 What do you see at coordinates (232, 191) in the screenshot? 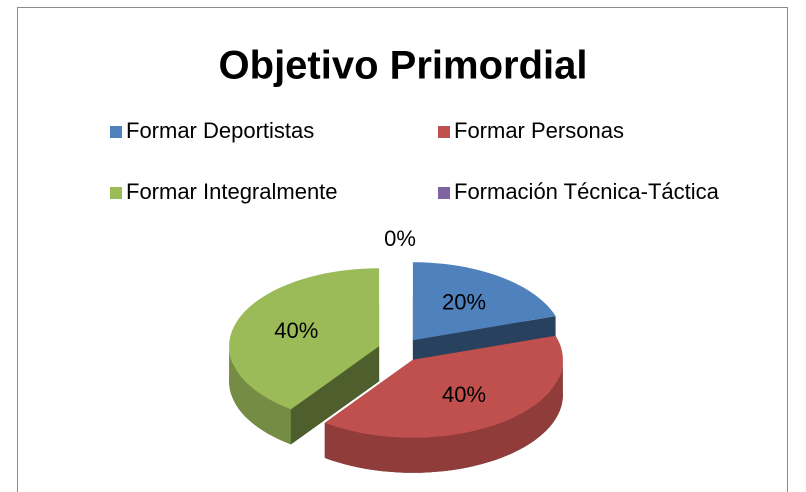
I see `legend-label: Formar Integralmente` at bounding box center [232, 191].